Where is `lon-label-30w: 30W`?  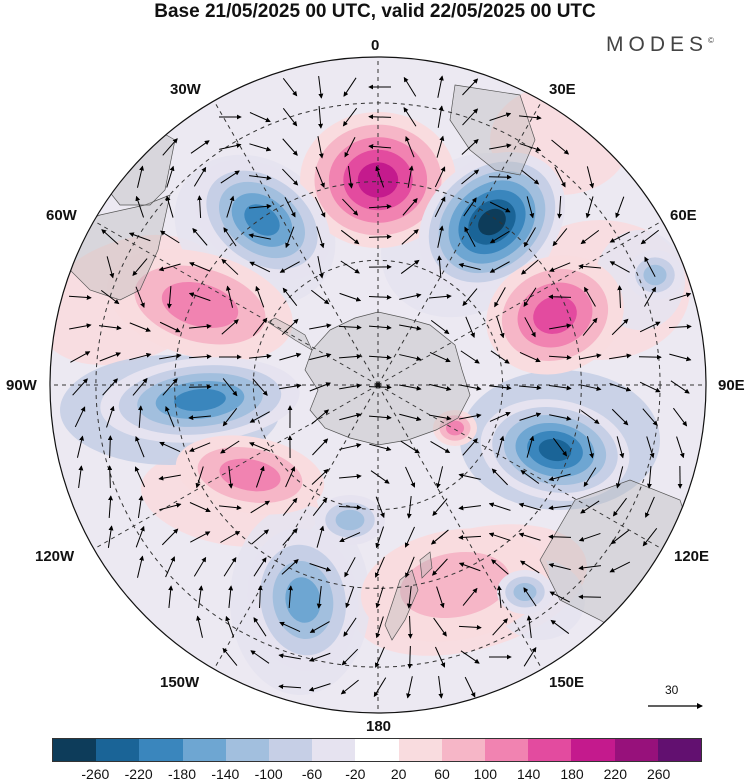
lon-label-30w: 30W is located at coordinates (185, 89).